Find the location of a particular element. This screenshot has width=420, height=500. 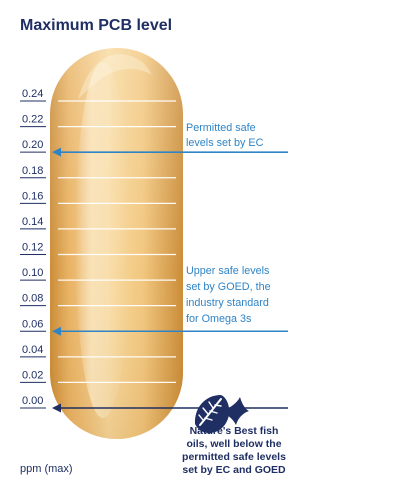

marker-label-1: Permitted safe levels set by EC is located at coordinates (225, 135).